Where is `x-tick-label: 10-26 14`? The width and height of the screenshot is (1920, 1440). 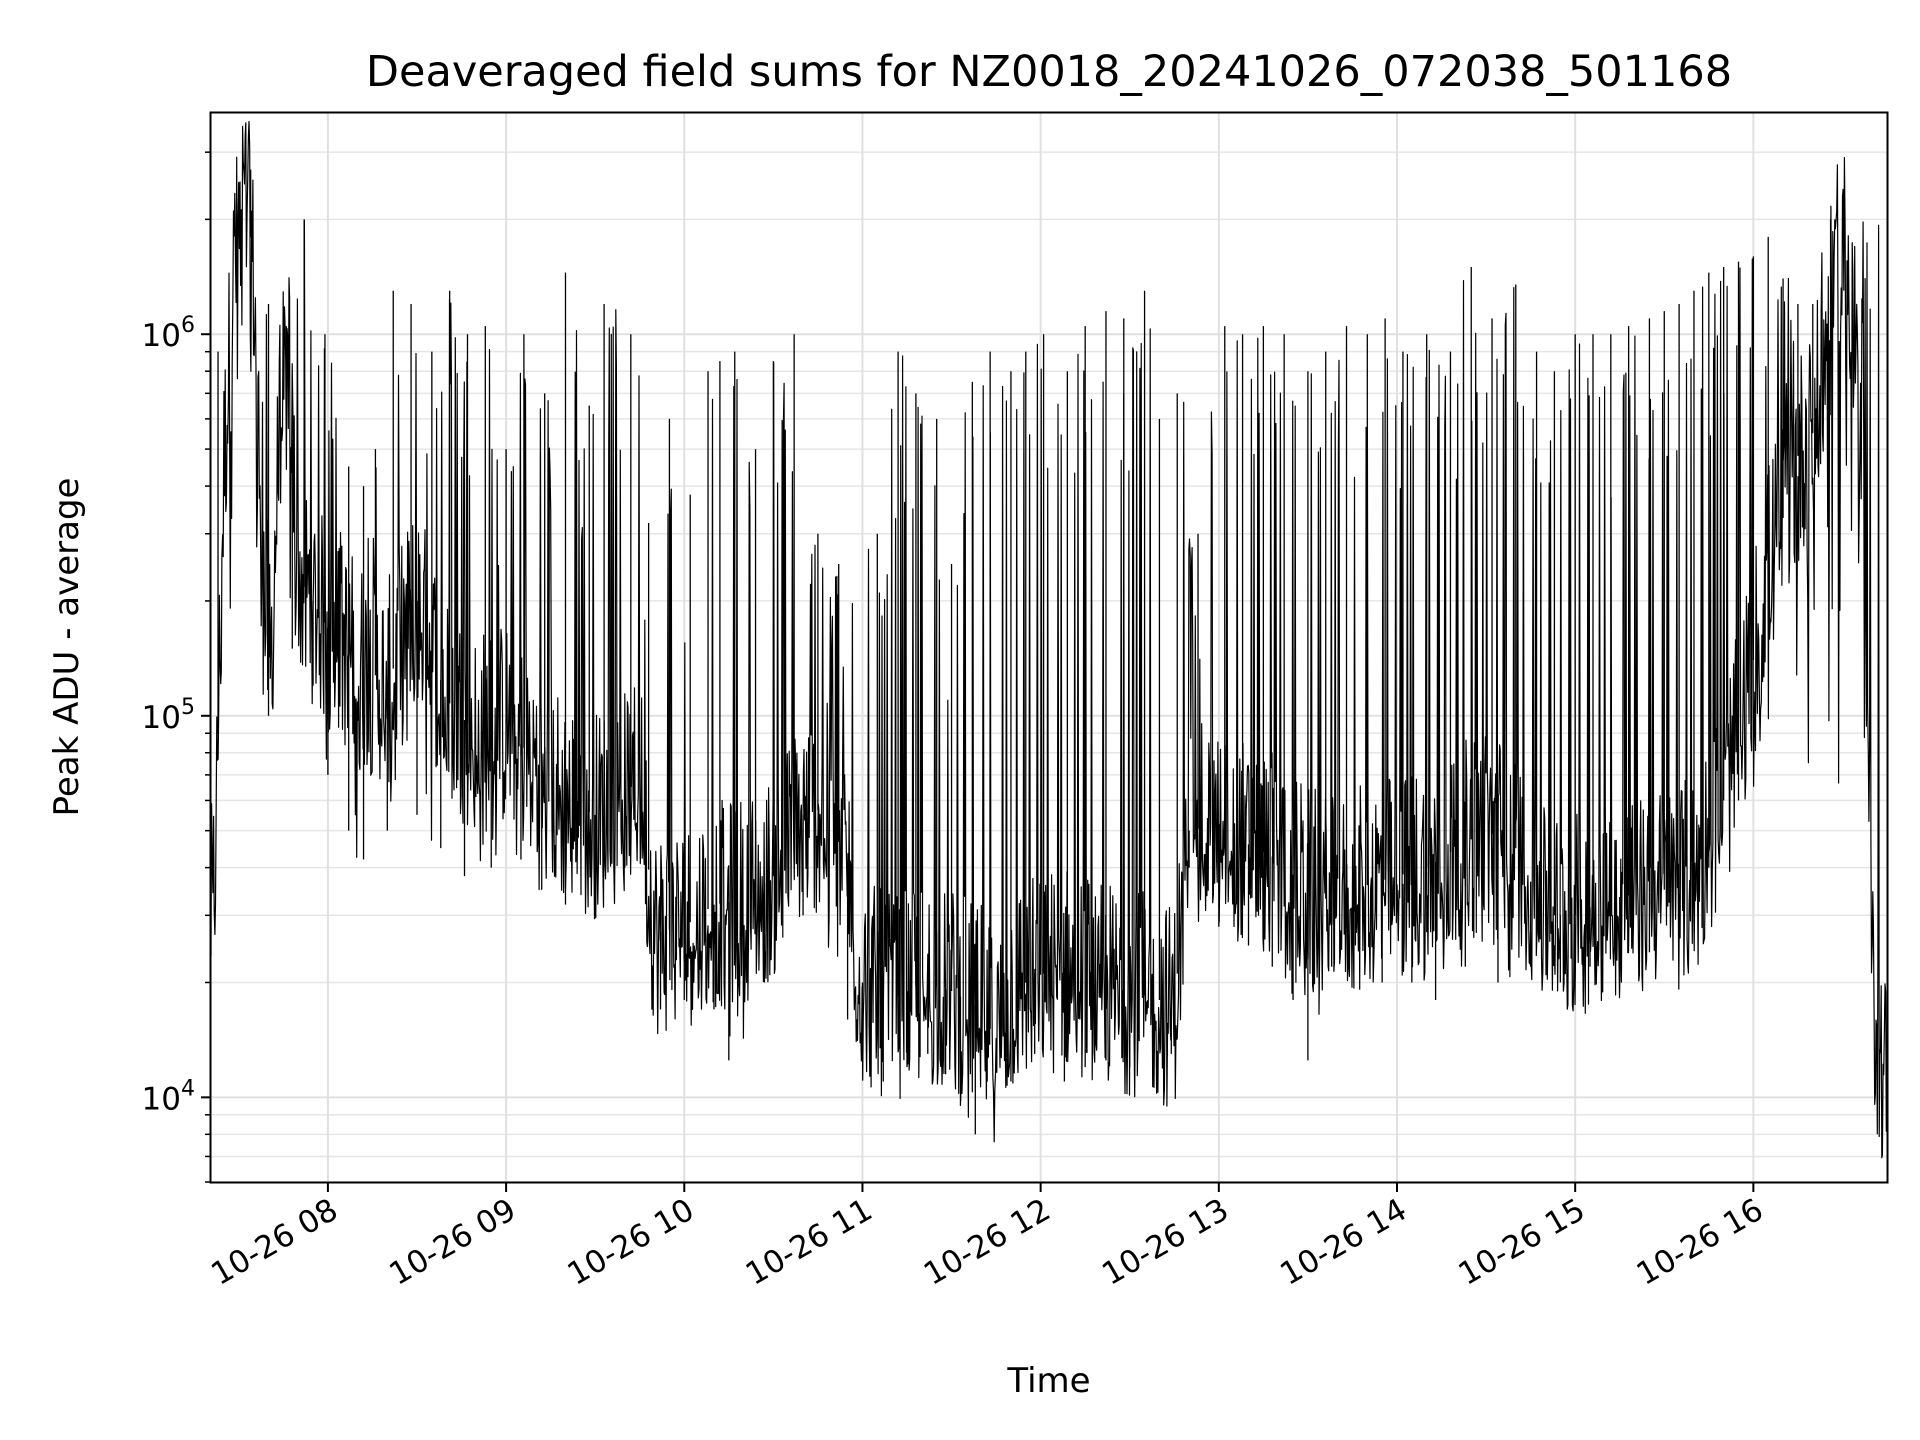 x-tick-label: 10-26 14 is located at coordinates (1343, 1242).